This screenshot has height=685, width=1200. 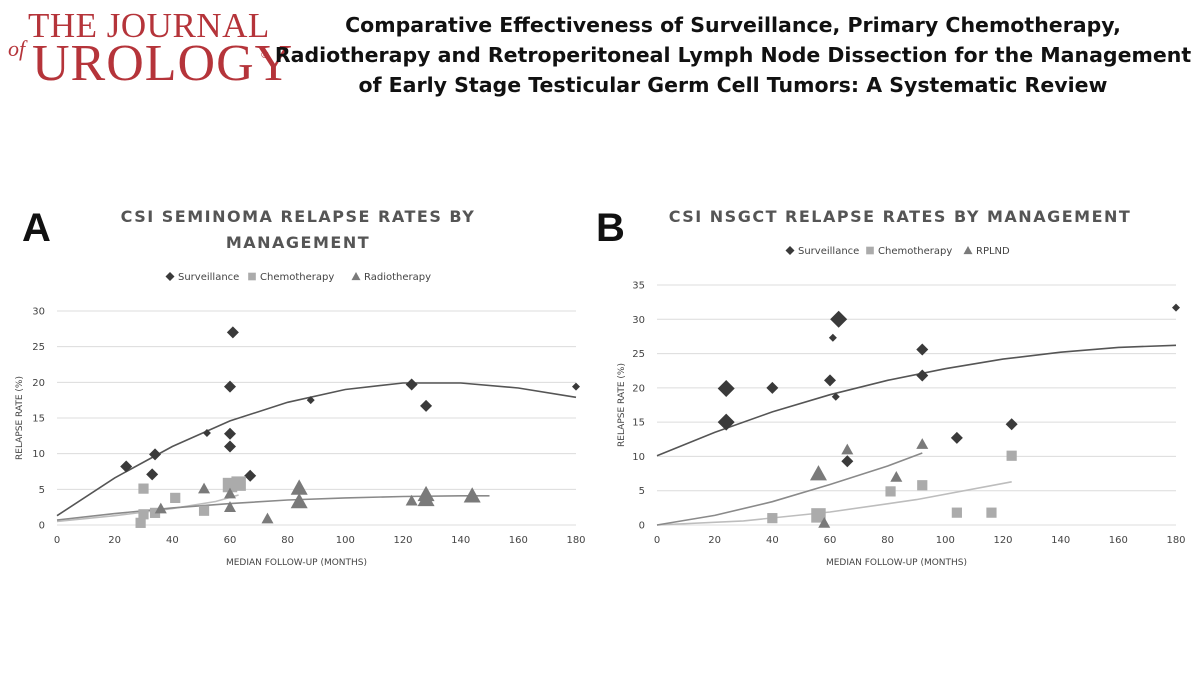 What do you see at coordinates (38, 454) in the screenshot?
I see `chart-a-y-tick: 10` at bounding box center [38, 454].